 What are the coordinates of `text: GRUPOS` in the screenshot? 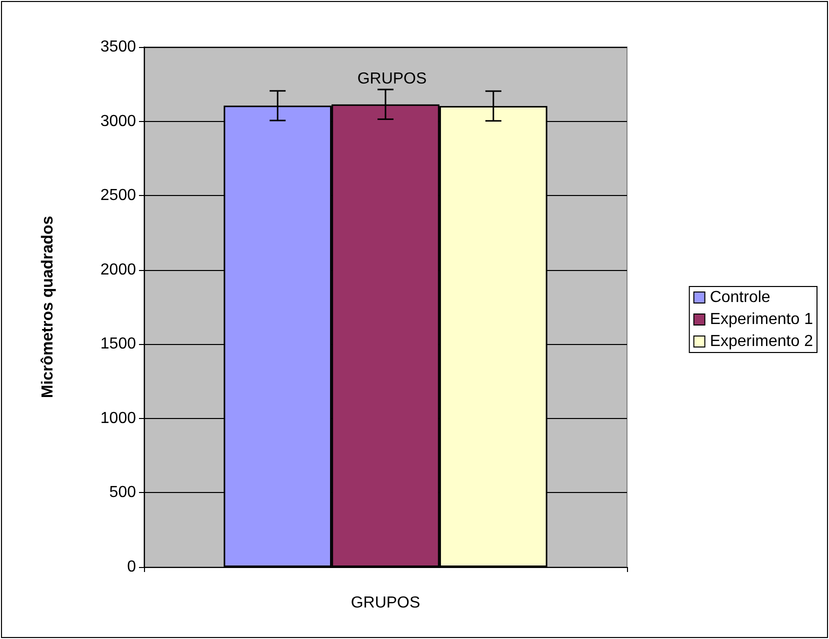 It's located at (392, 79).